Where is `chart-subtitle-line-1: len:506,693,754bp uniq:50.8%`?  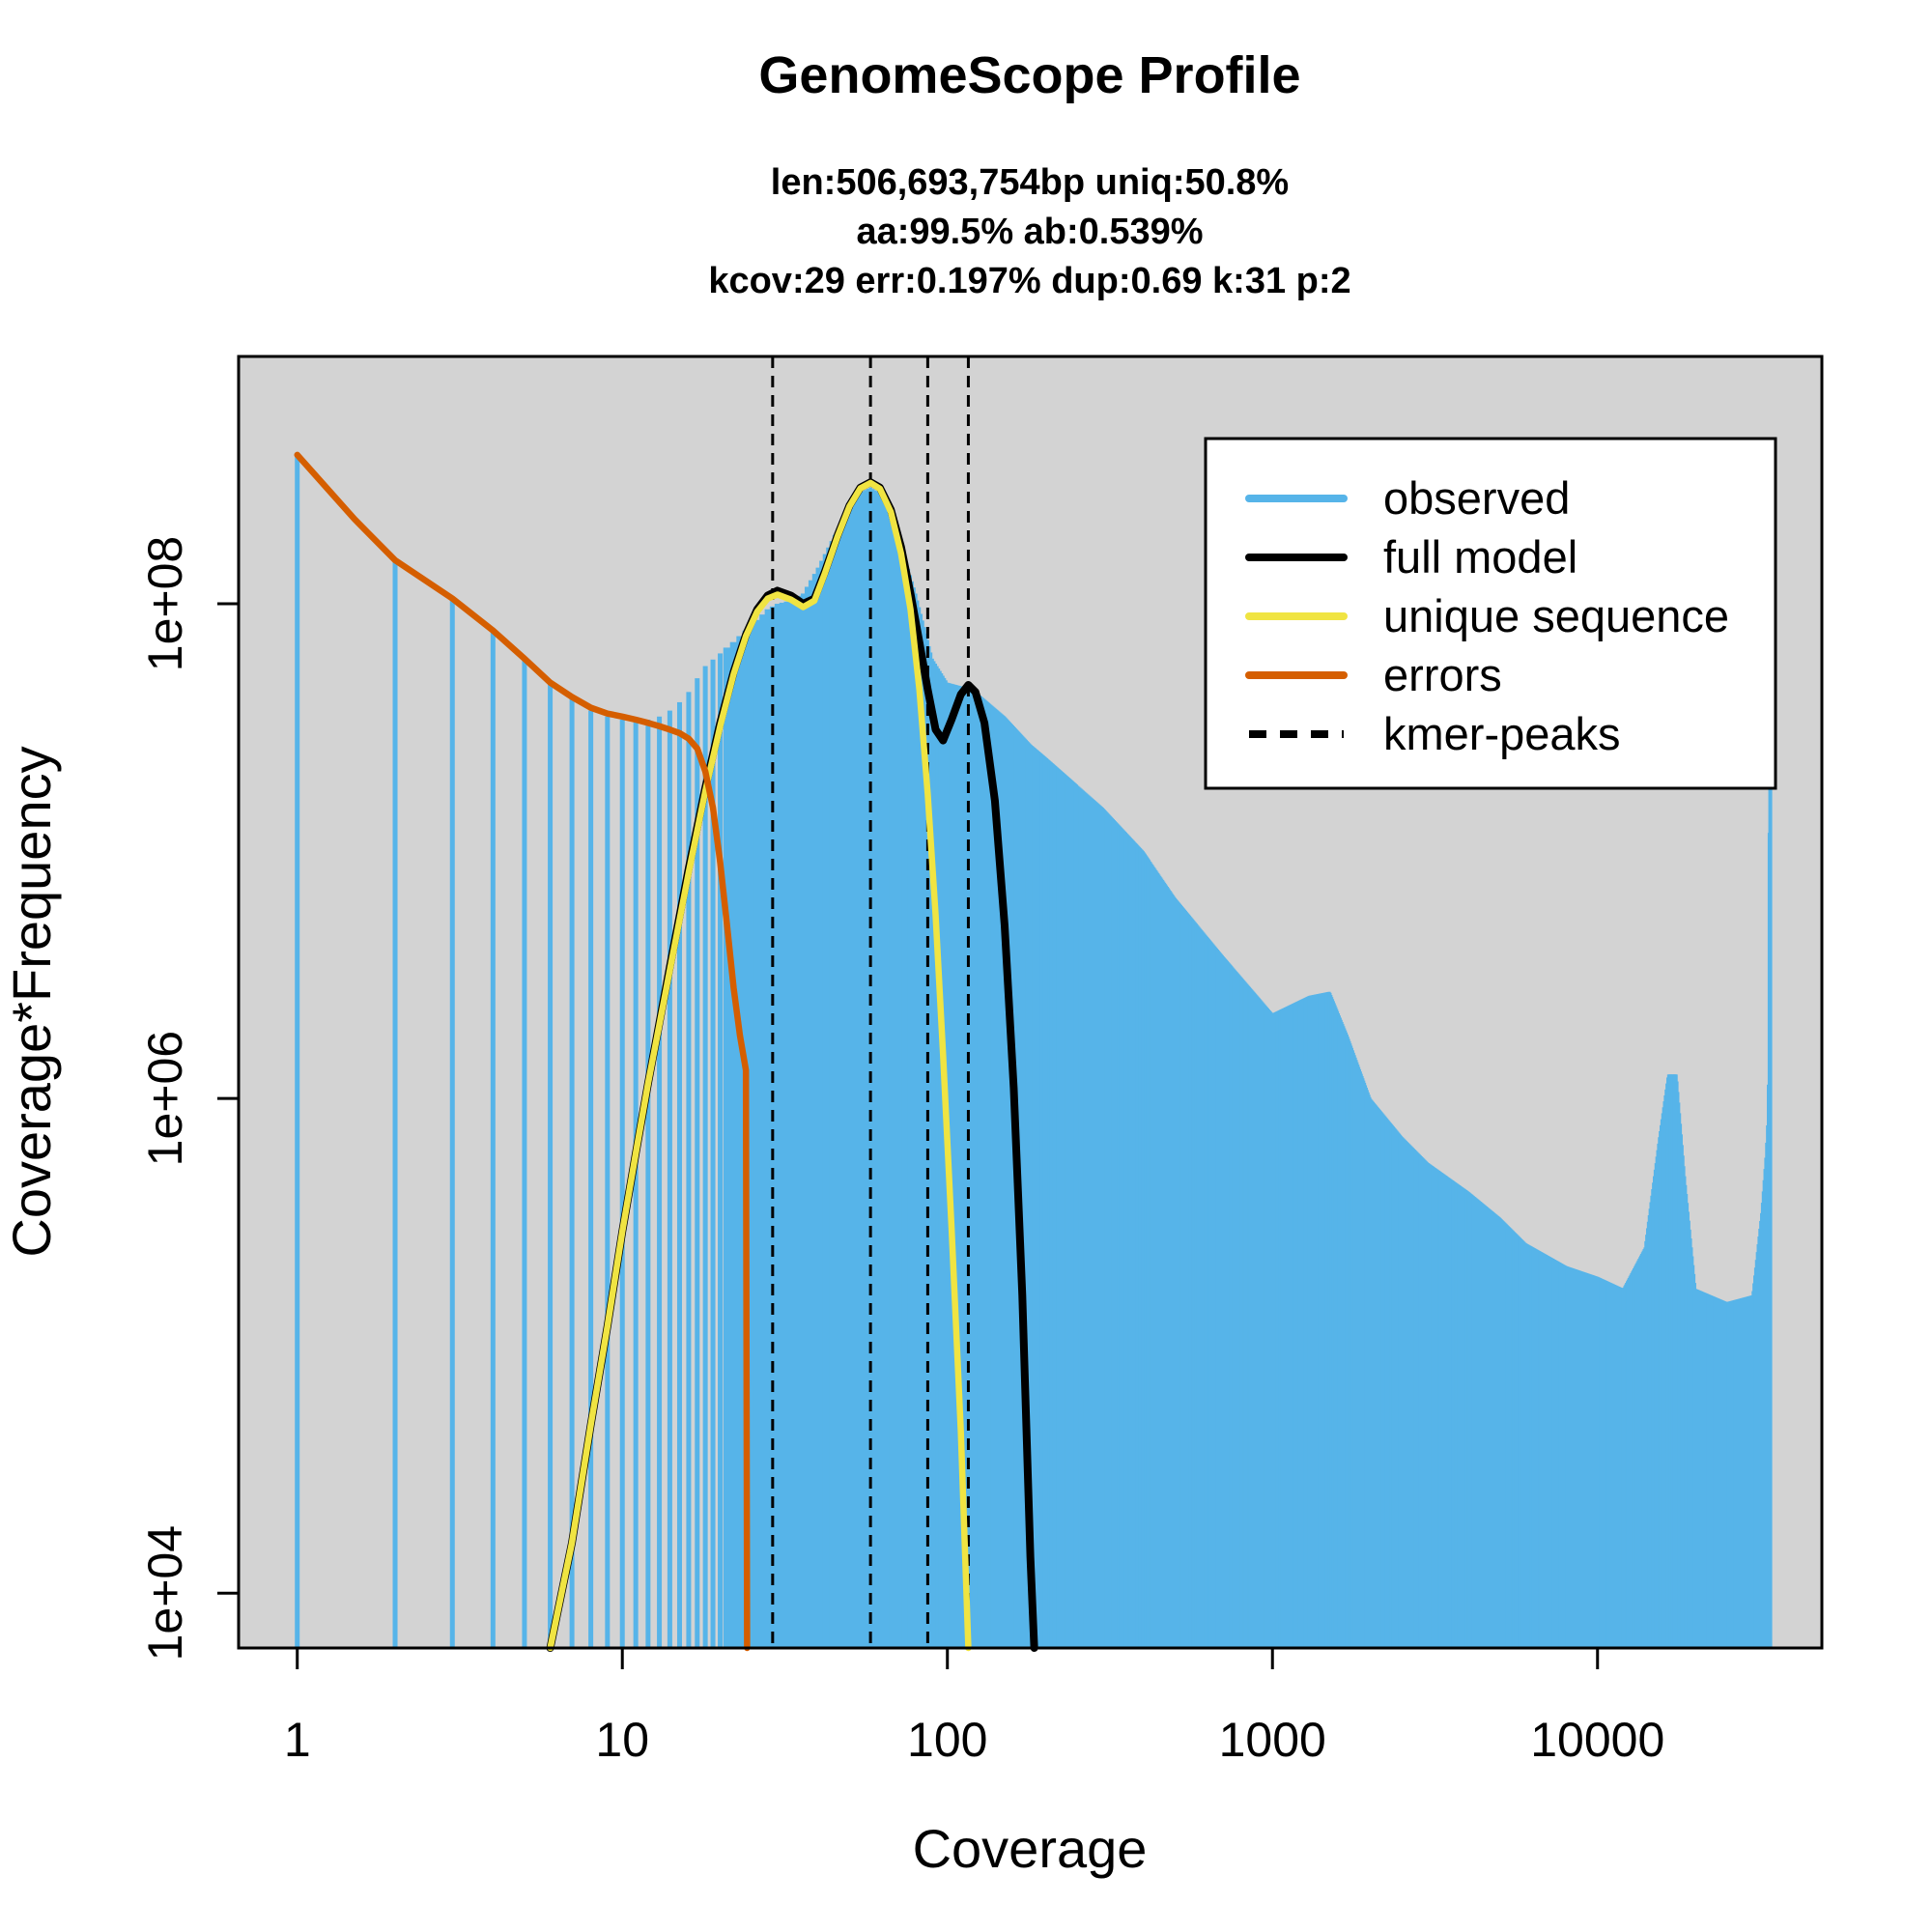
chart-subtitle-line-1: len:506,693,754bp uniq:50.8% is located at coordinates (1030, 182).